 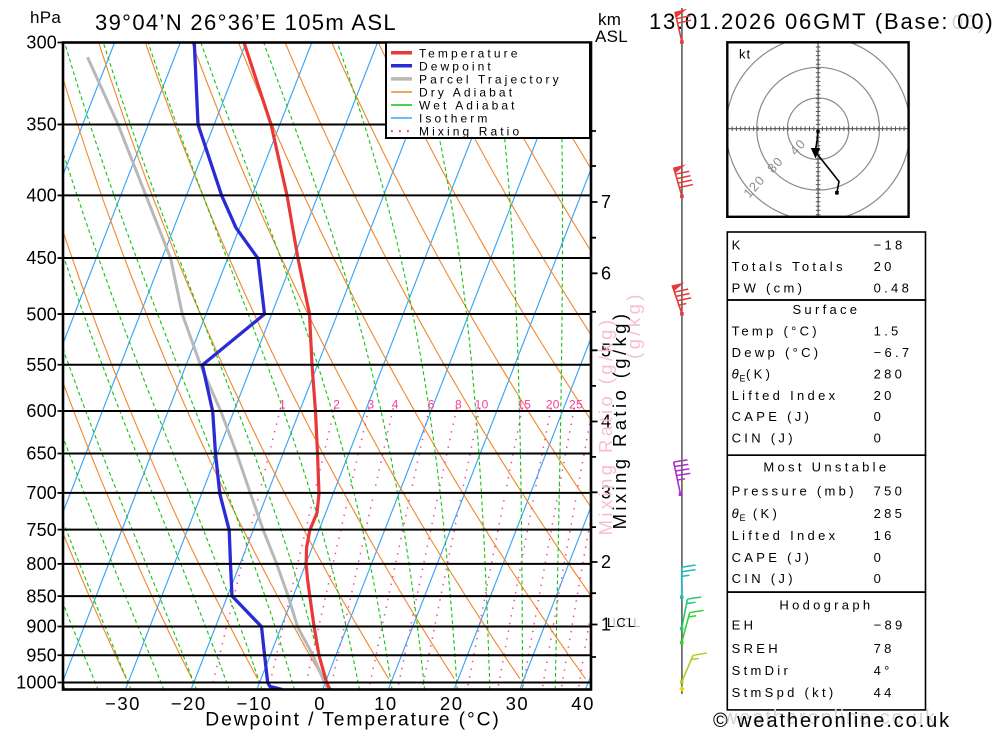 I want to click on svg-text: 850, so click(x=41, y=596).